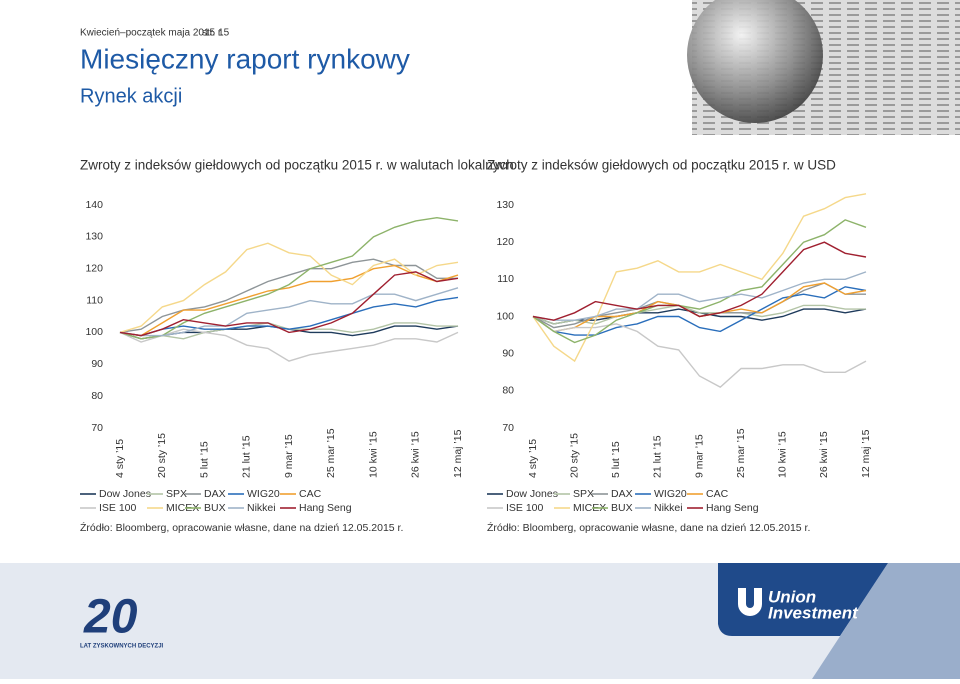  What do you see at coordinates (792, 596) in the screenshot?
I see `brand-line1: Union` at bounding box center [792, 596].